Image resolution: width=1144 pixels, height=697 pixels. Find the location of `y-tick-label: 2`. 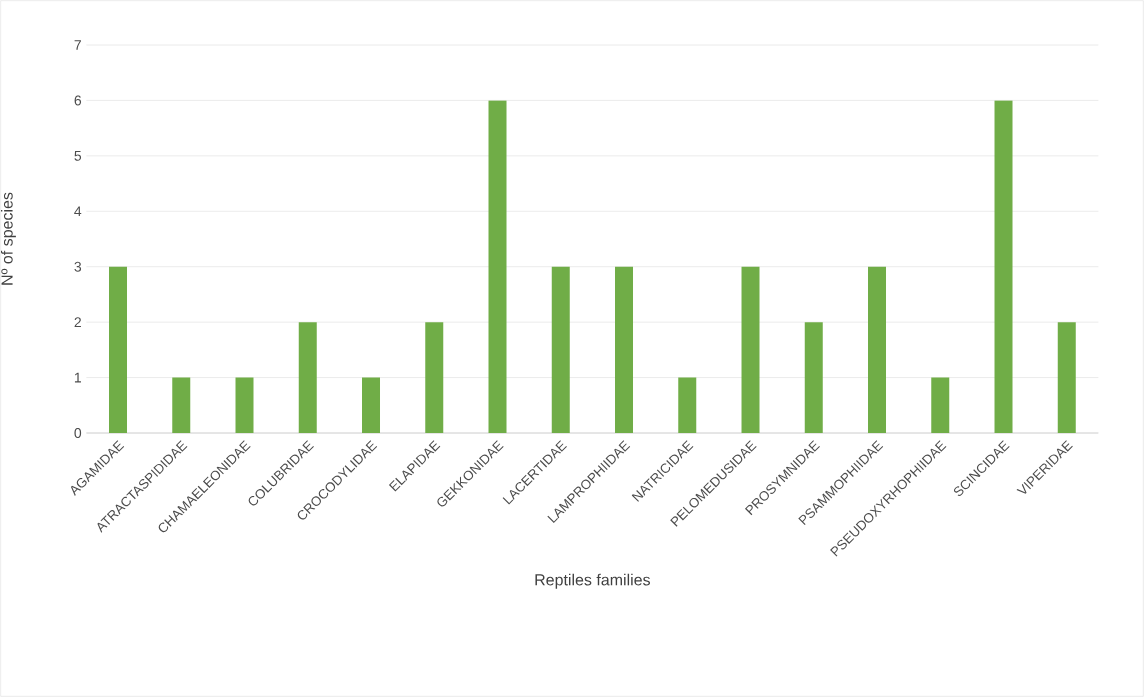

y-tick-label: 2 is located at coordinates (77, 322).